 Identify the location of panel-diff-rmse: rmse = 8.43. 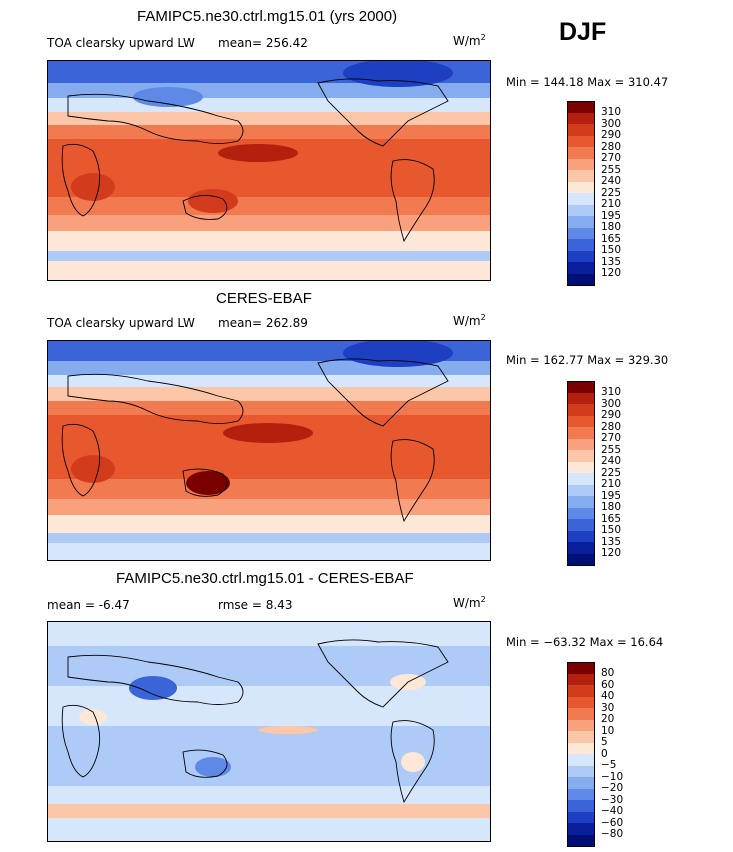
(255, 605).